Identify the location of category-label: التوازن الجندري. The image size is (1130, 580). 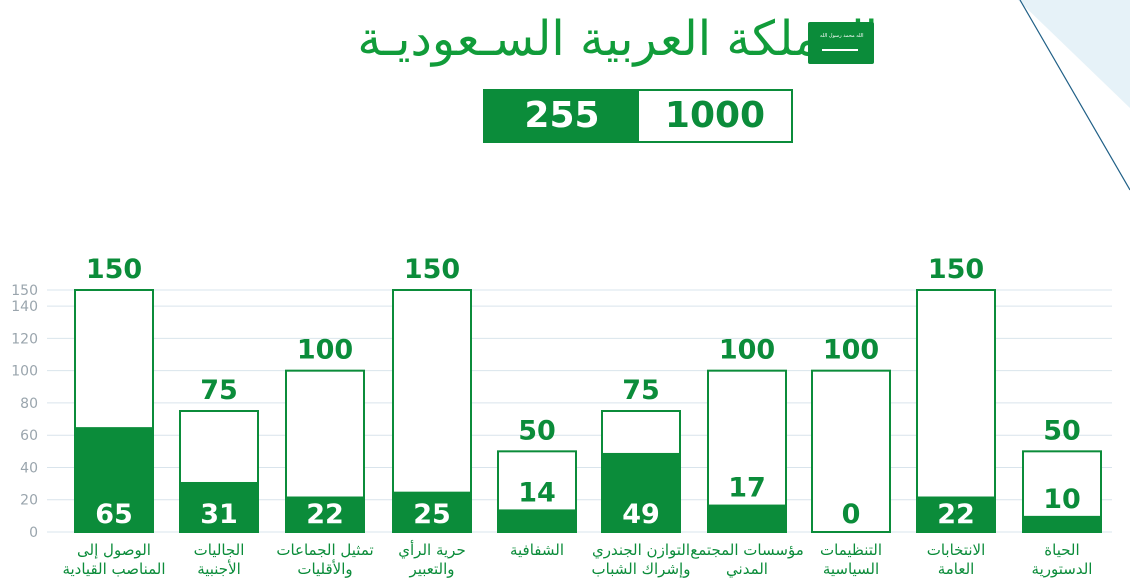
(641, 550).